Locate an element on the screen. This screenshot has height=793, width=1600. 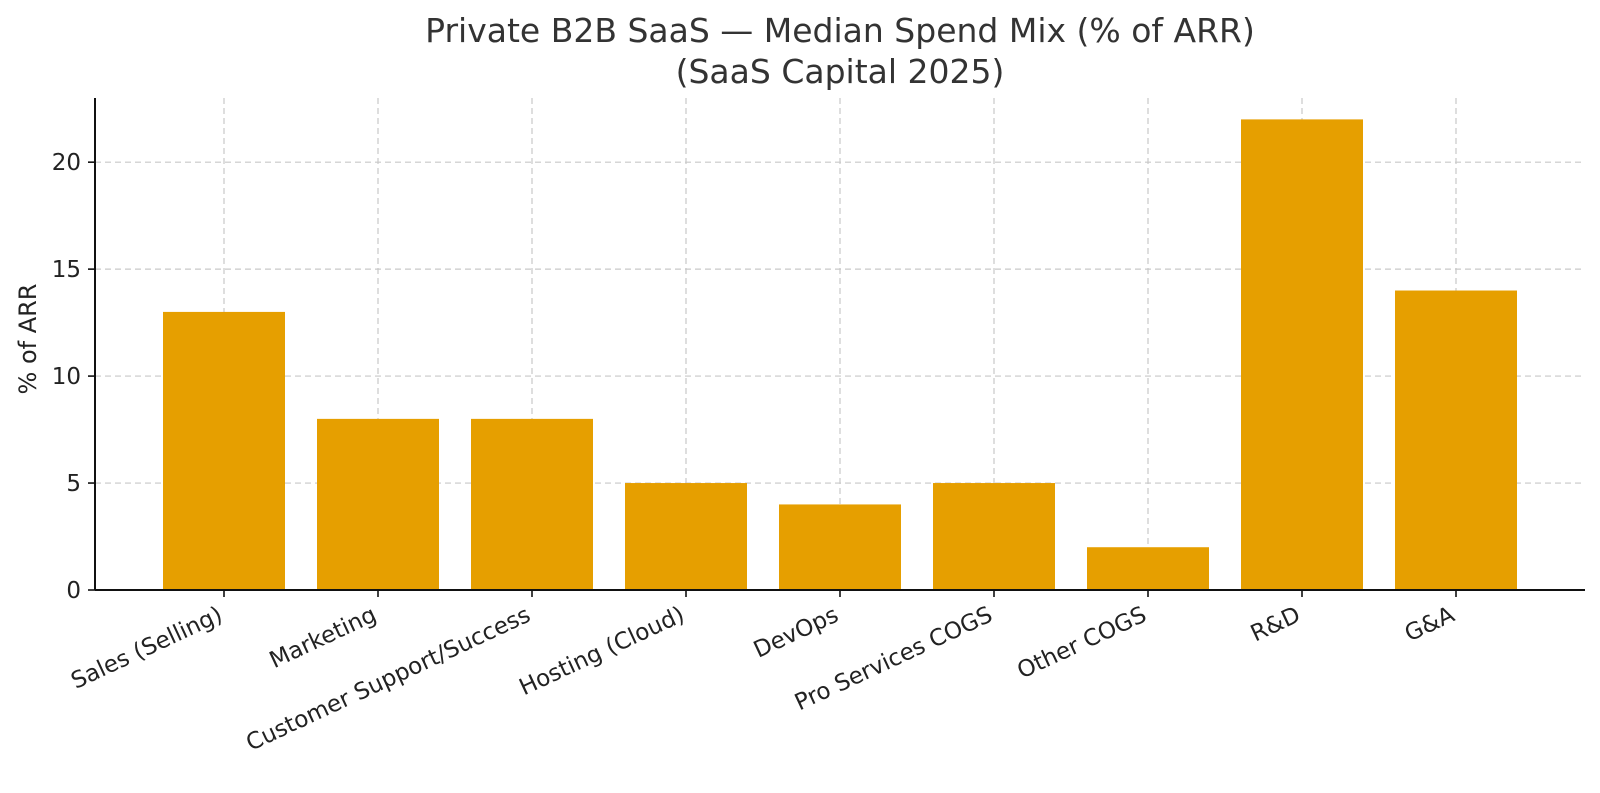
y-axis-label: % of ARR is located at coordinates (28, 339).